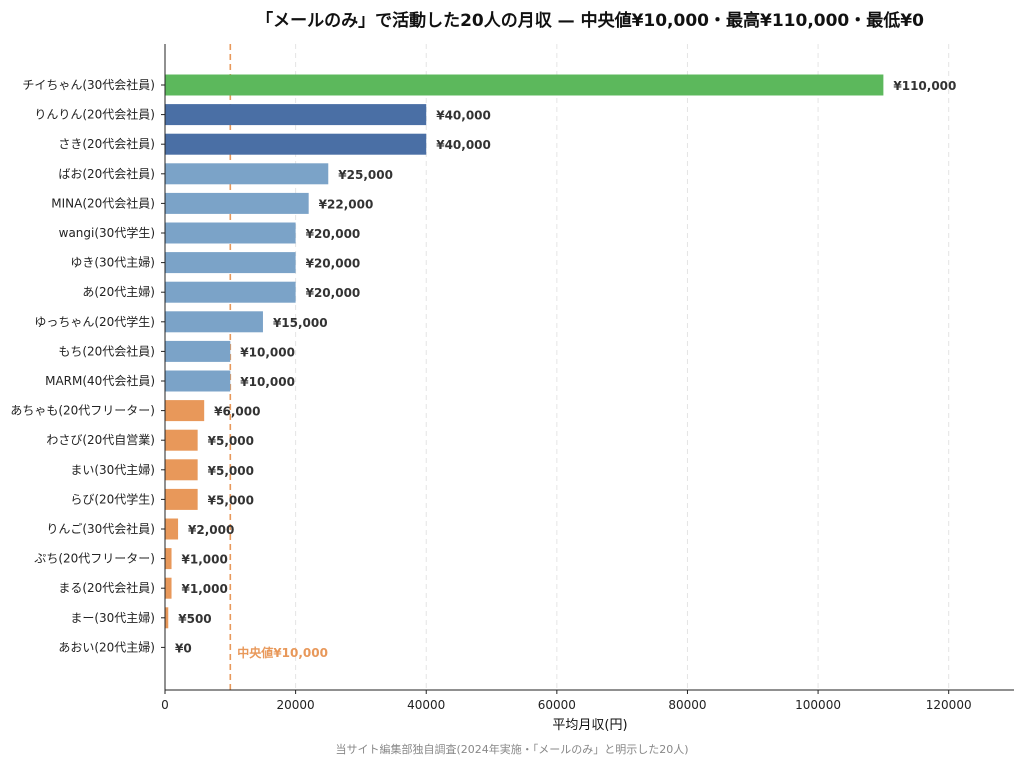  I want to click on x-tick-label: 20000, so click(296, 705).